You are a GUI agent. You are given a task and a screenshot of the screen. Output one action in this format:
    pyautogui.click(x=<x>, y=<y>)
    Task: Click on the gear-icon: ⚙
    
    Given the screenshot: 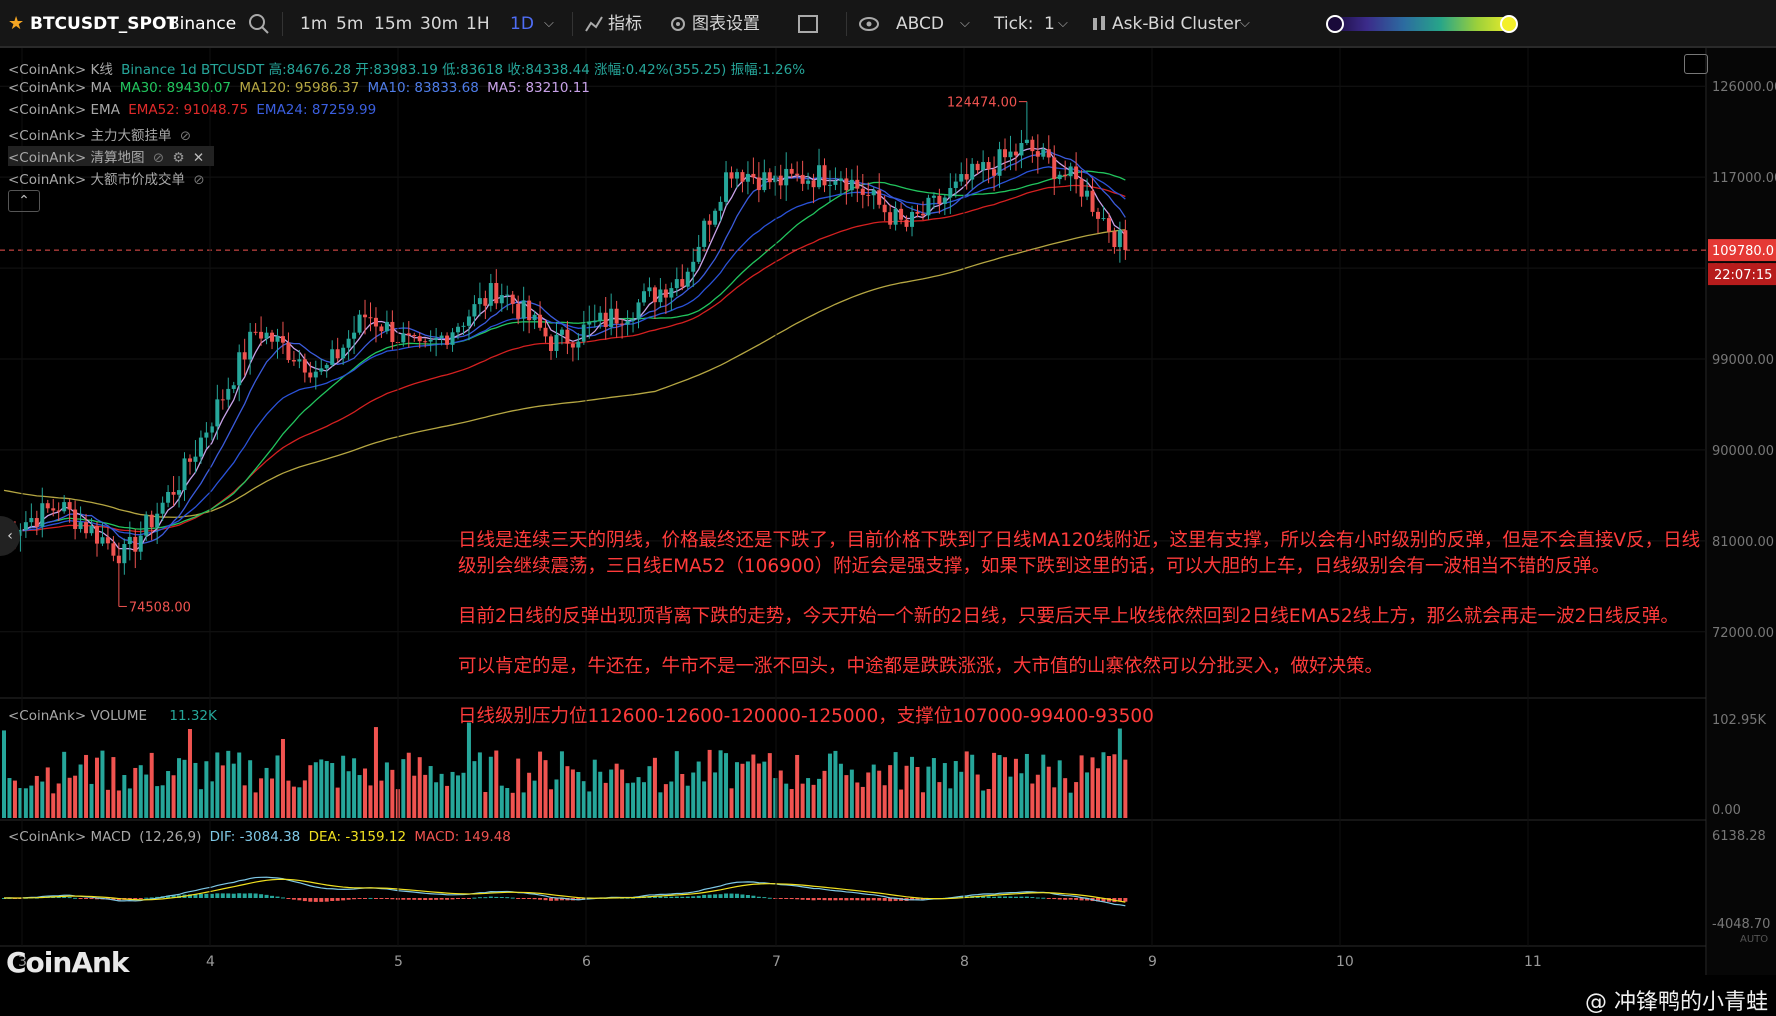 What is the action you would take?
    pyautogui.click(x=178, y=158)
    